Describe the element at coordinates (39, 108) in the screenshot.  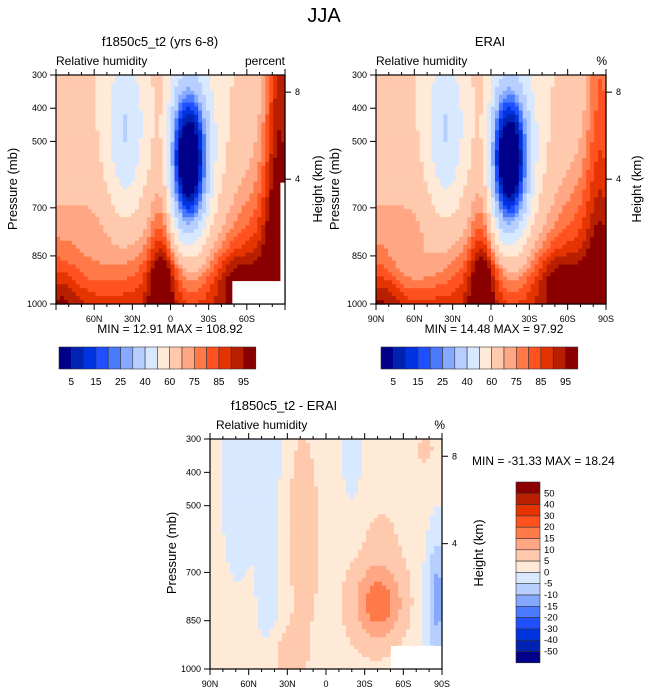
I see `y-tick-label: 400` at that location.